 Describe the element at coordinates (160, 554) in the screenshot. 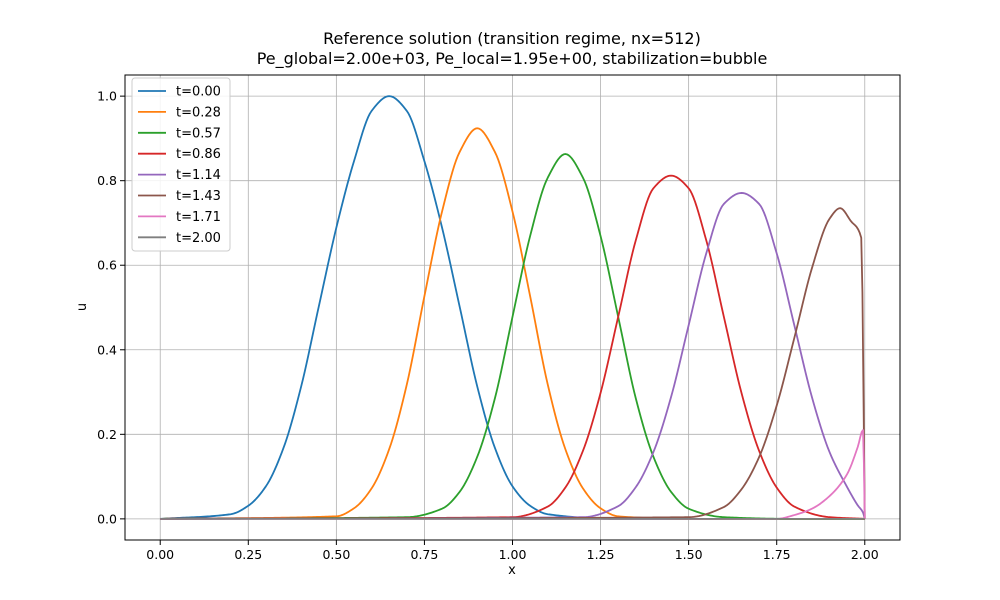

I see `x-tick-label: 0.00` at that location.